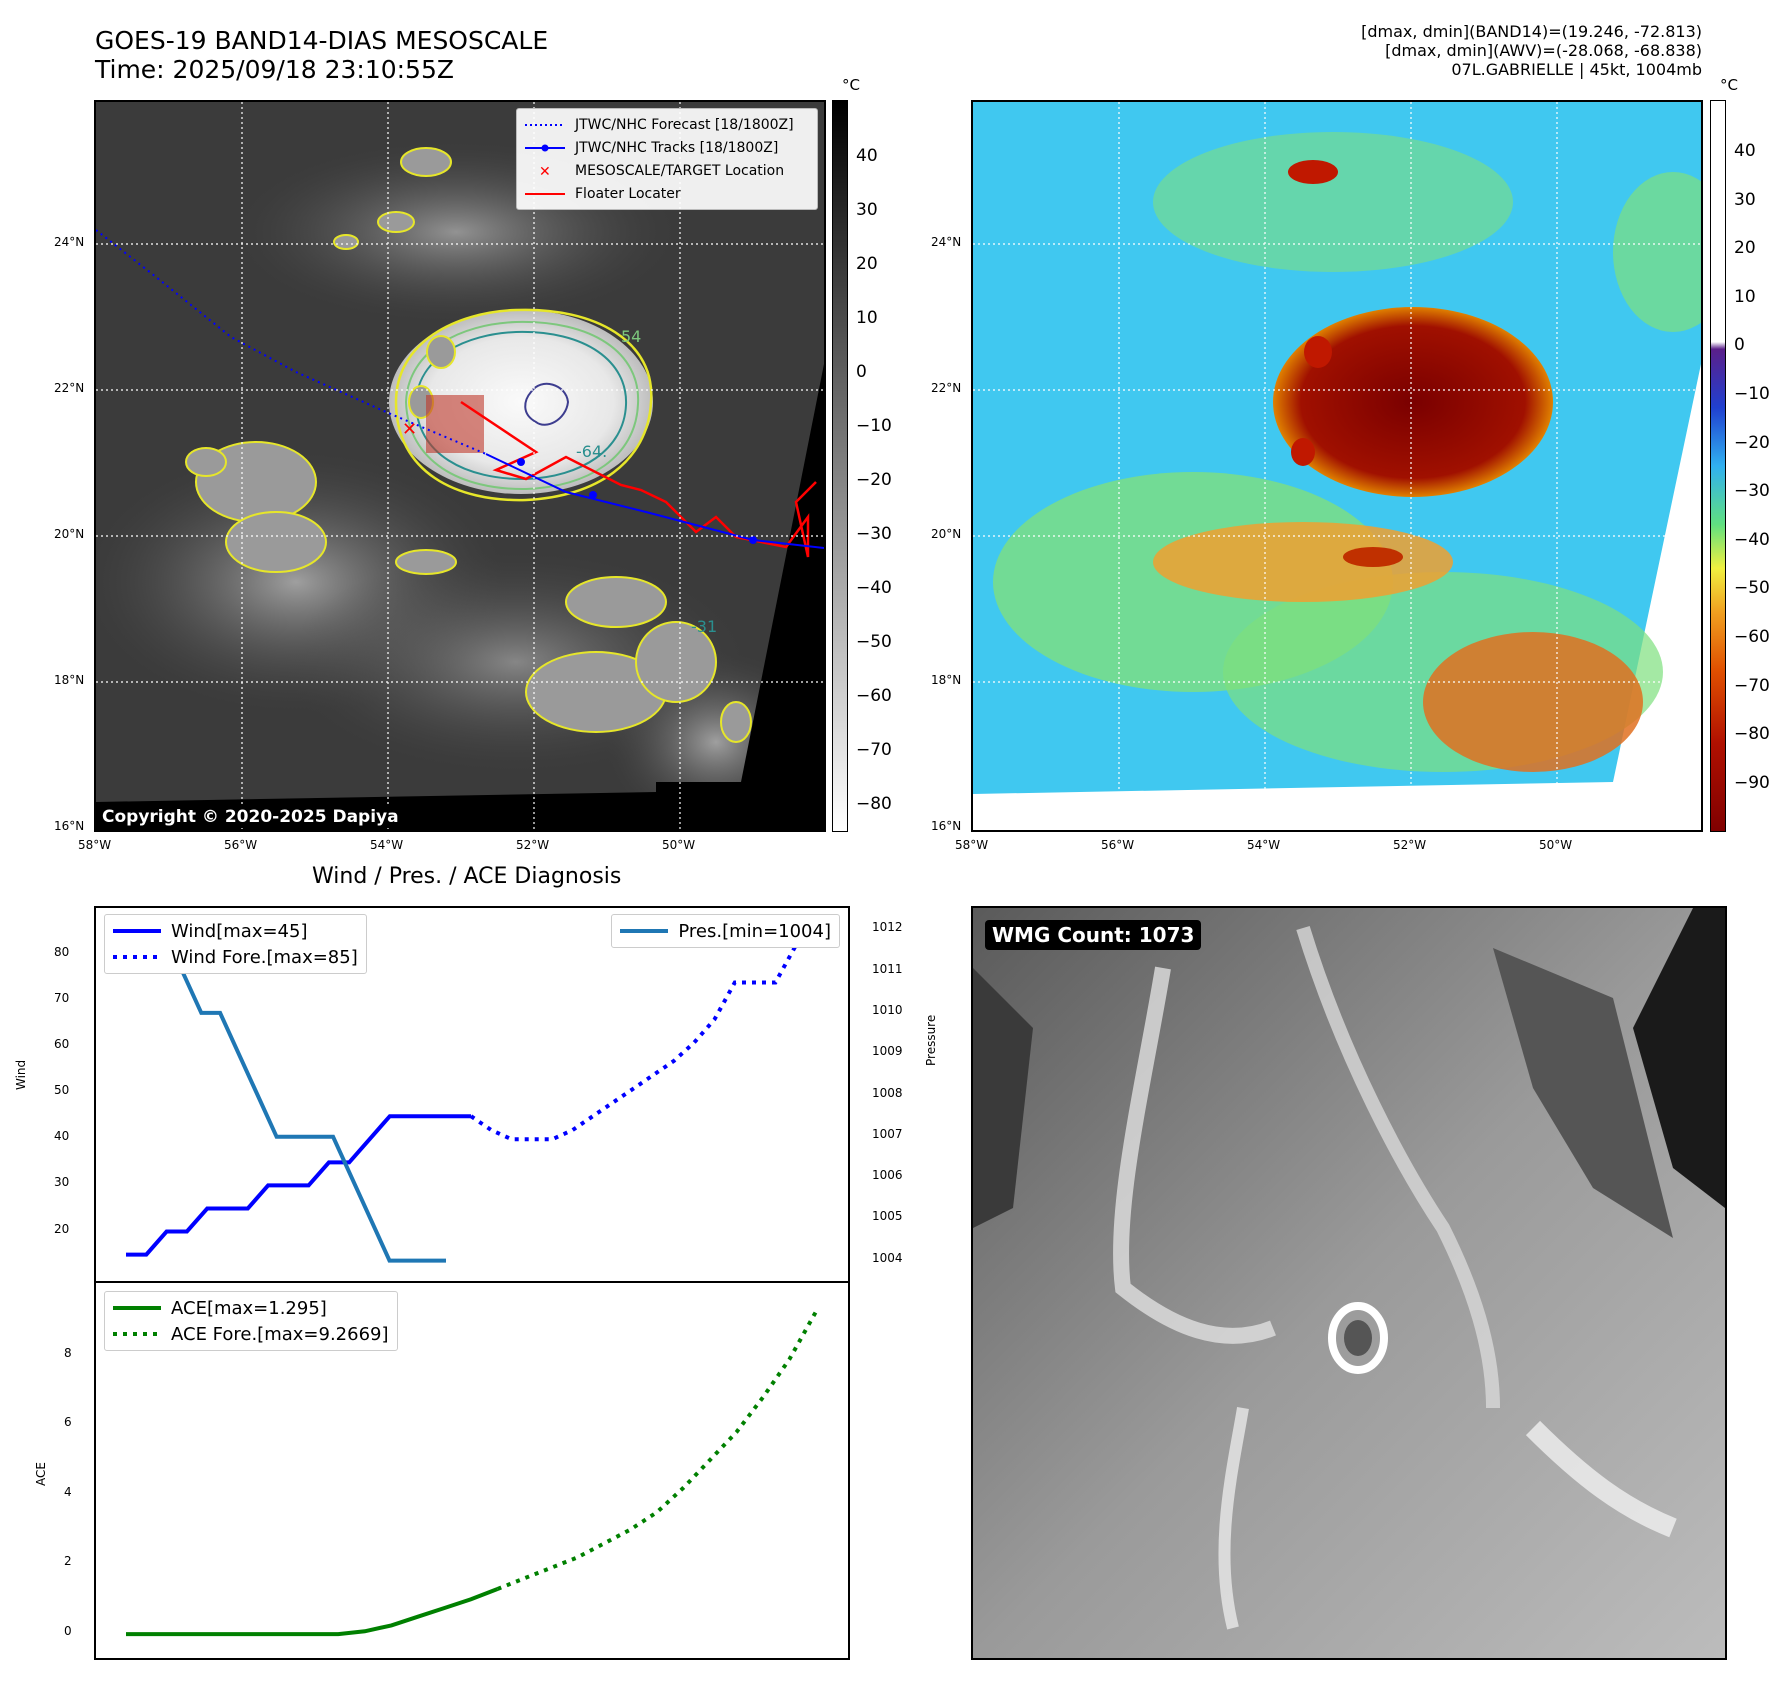 Image resolution: width=1788 pixels, height=1690 pixels. Describe the element at coordinates (472, 1473) in the screenshot. I see `ace-plot` at that location.